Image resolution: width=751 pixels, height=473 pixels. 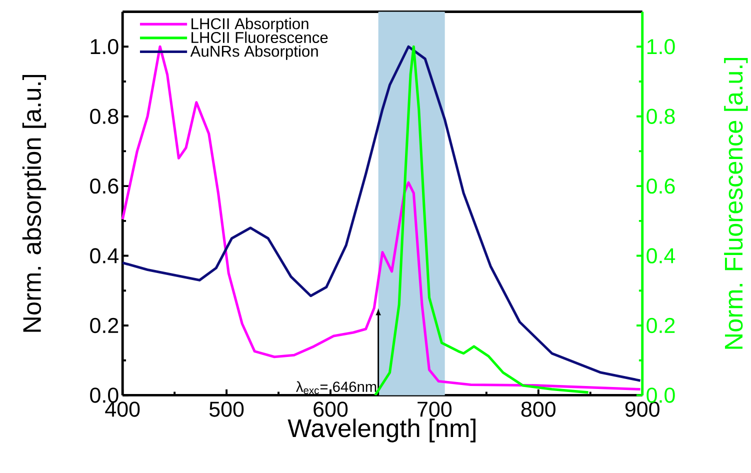 What do you see at coordinates (435, 409) in the screenshot?
I see `x-tick-label: 700` at bounding box center [435, 409].